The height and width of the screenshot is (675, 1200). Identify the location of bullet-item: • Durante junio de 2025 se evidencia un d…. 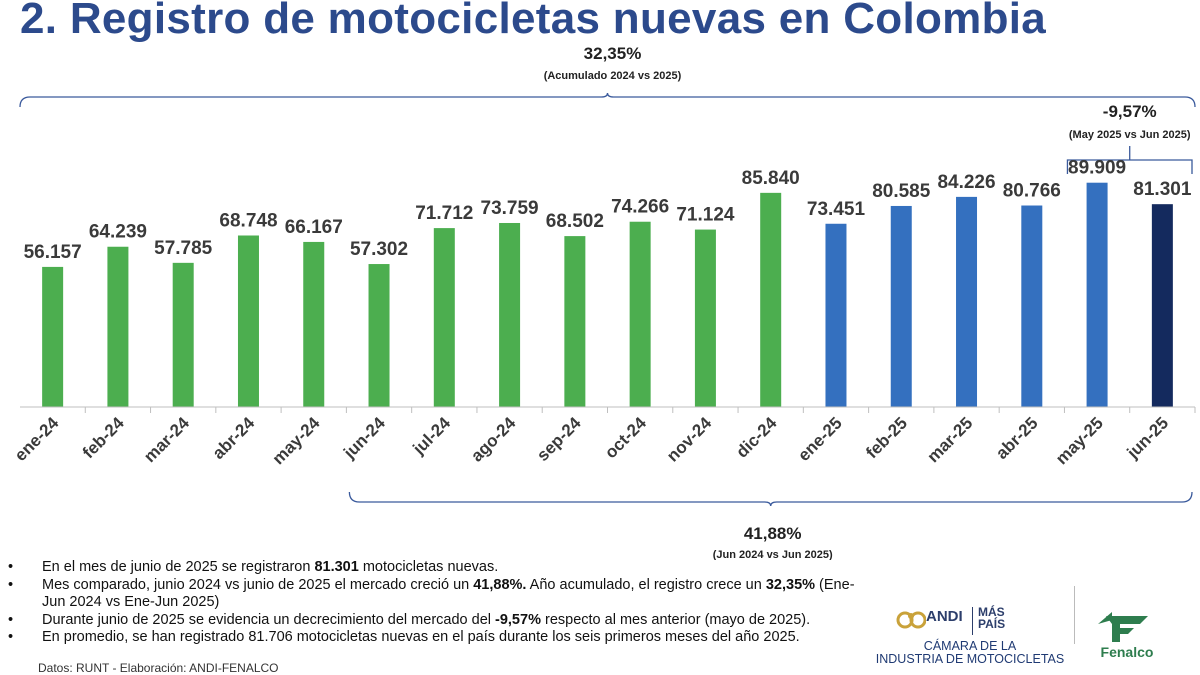
(438, 621).